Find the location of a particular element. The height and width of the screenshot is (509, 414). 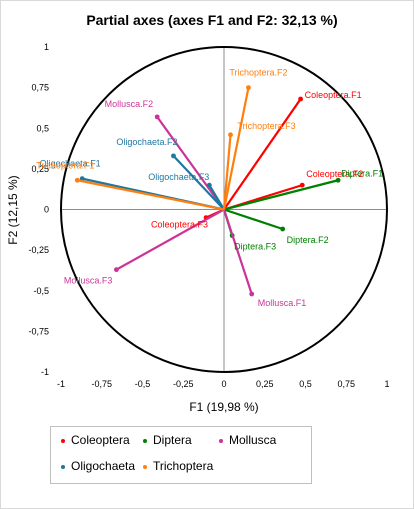

y-tick-label: 0 is located at coordinates (46, 210).